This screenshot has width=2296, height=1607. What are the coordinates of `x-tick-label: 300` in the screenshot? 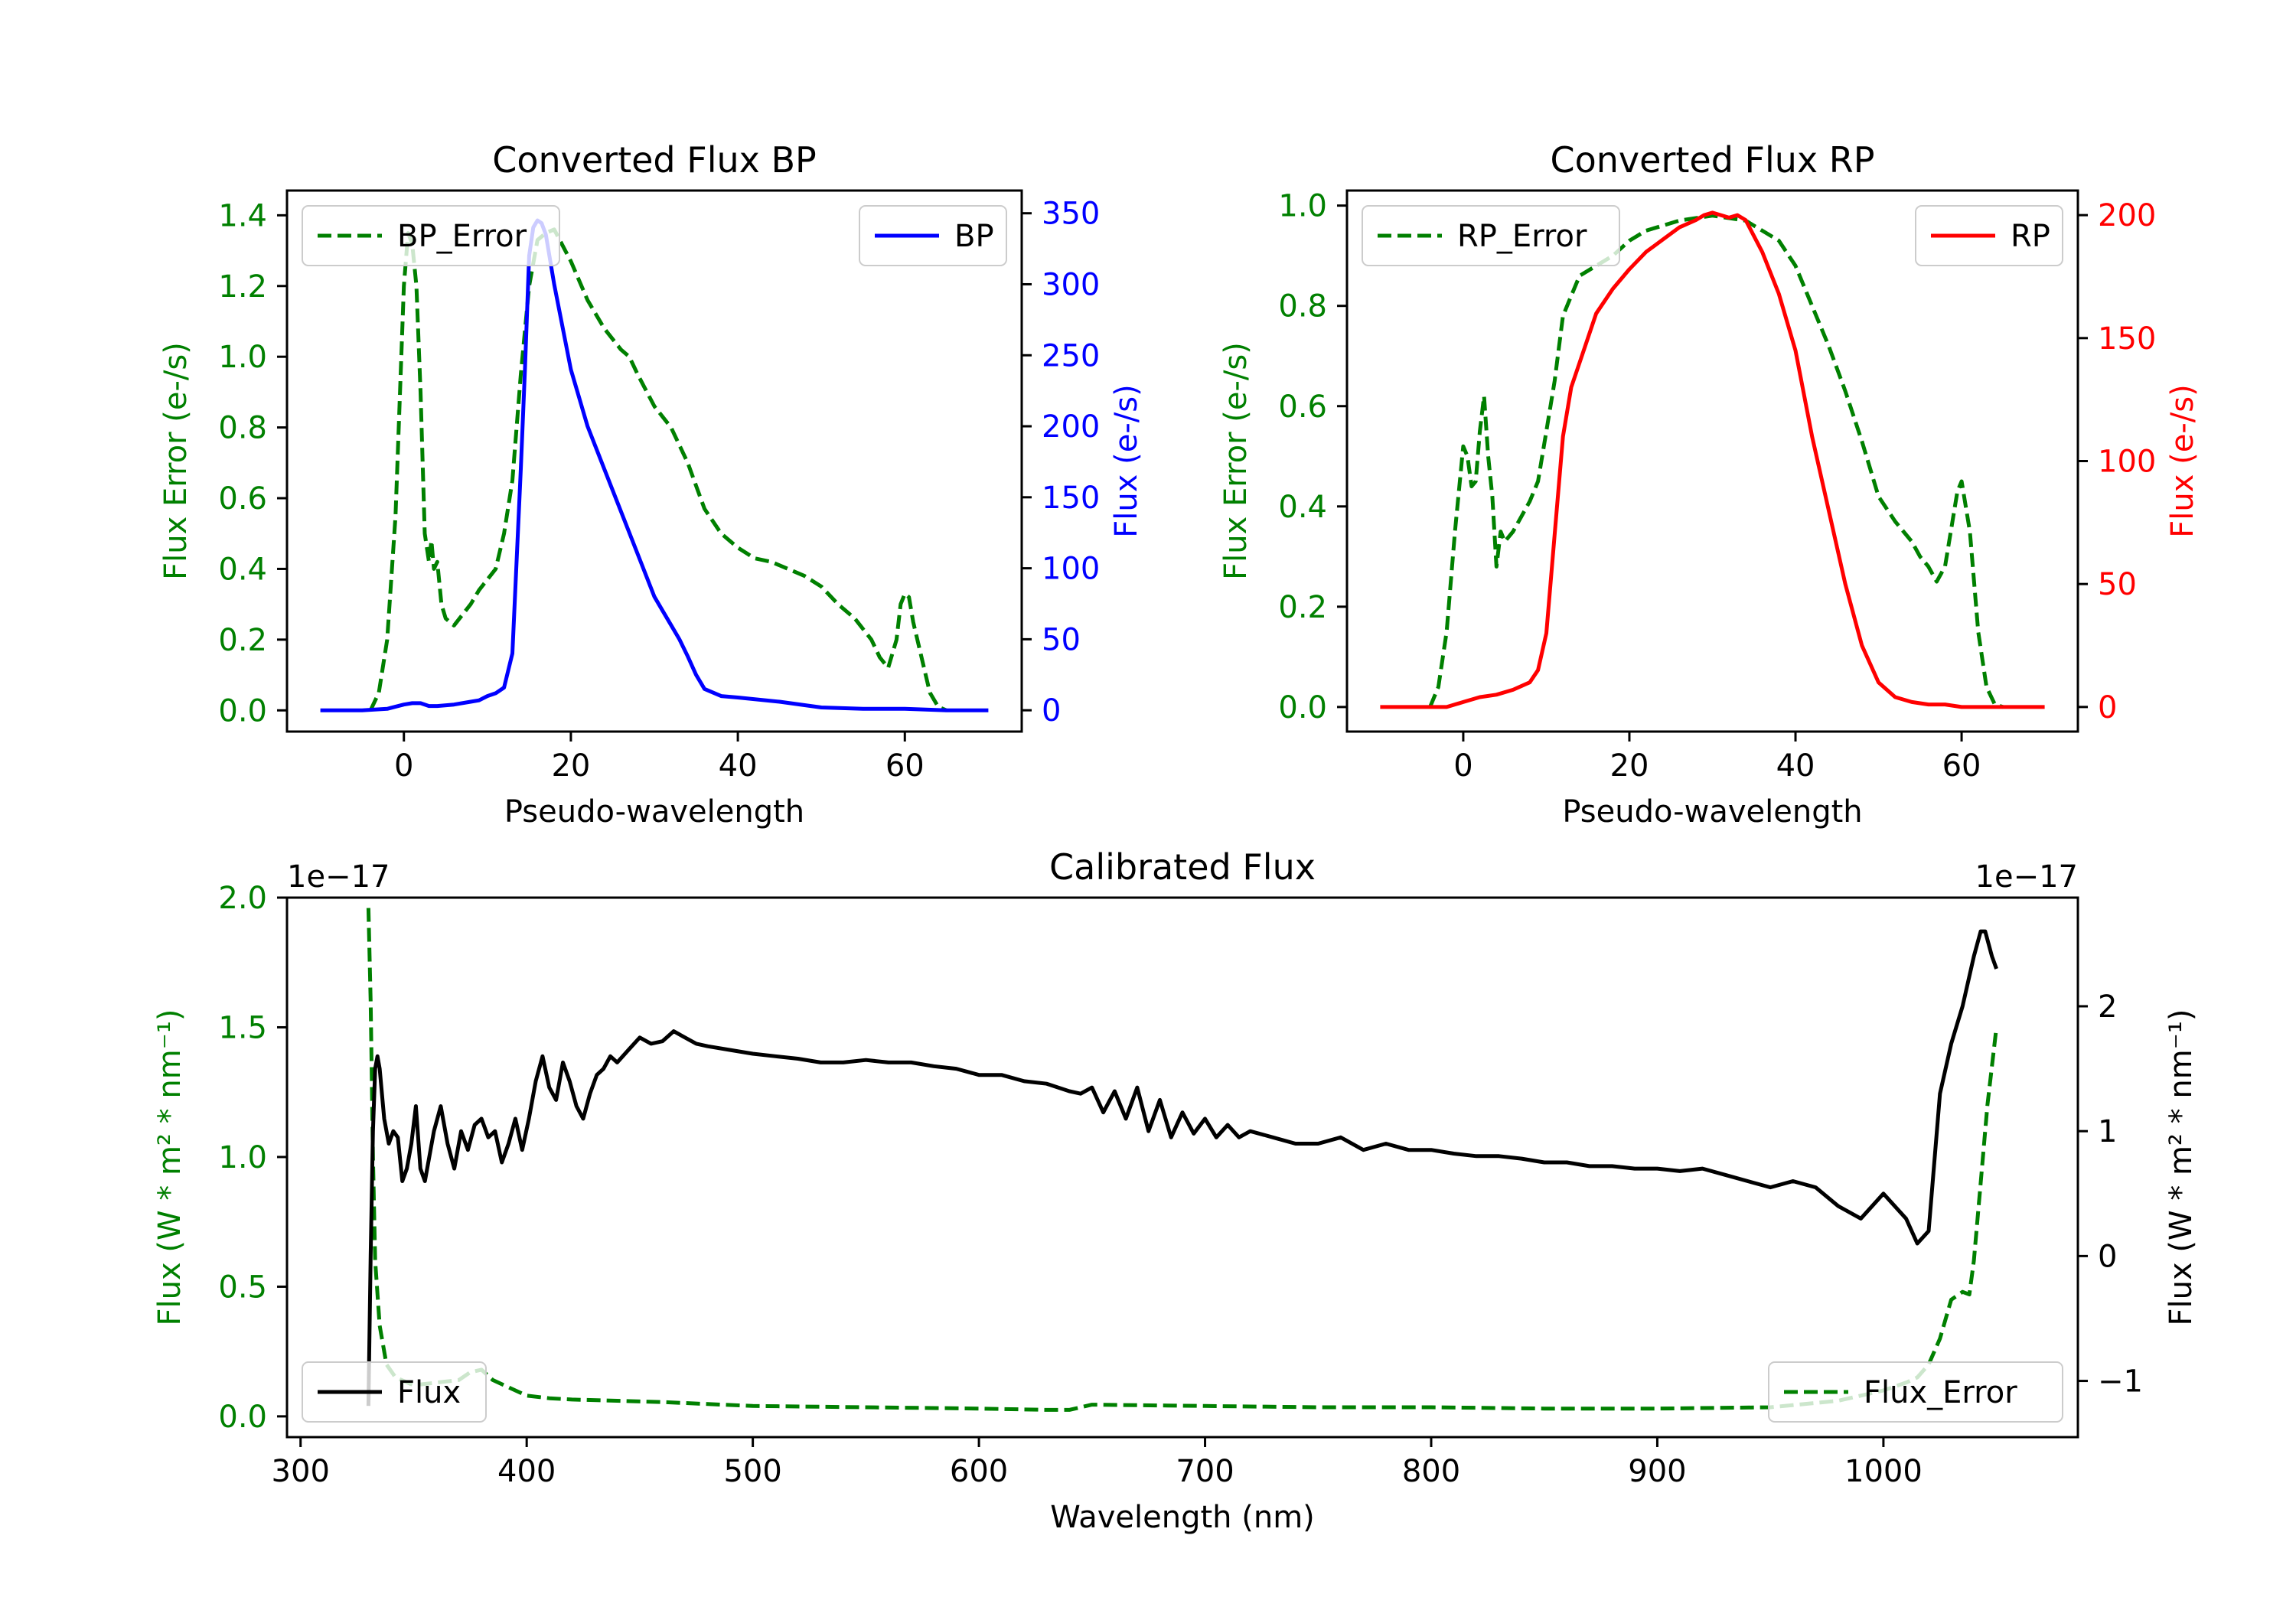 It's located at (301, 1471).